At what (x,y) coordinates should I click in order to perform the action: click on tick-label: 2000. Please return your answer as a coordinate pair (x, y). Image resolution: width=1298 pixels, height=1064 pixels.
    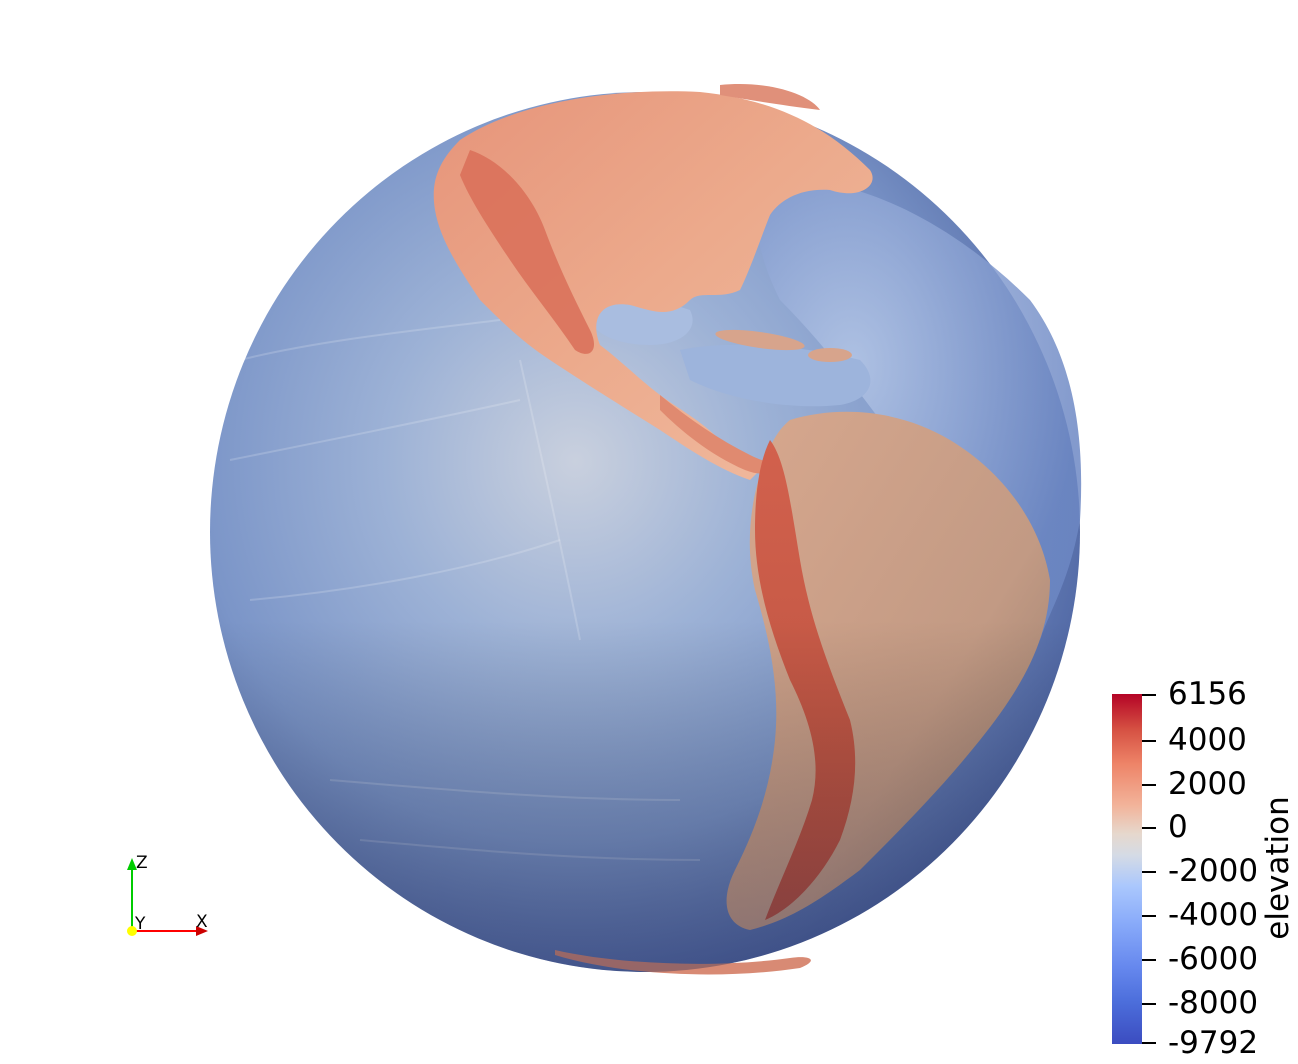
    Looking at the image, I should click on (1207, 784).